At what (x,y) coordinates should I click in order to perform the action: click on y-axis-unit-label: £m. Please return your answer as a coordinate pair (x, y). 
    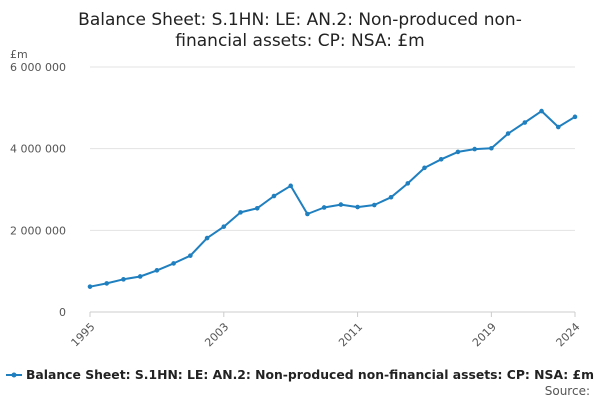
    Looking at the image, I should click on (19, 54).